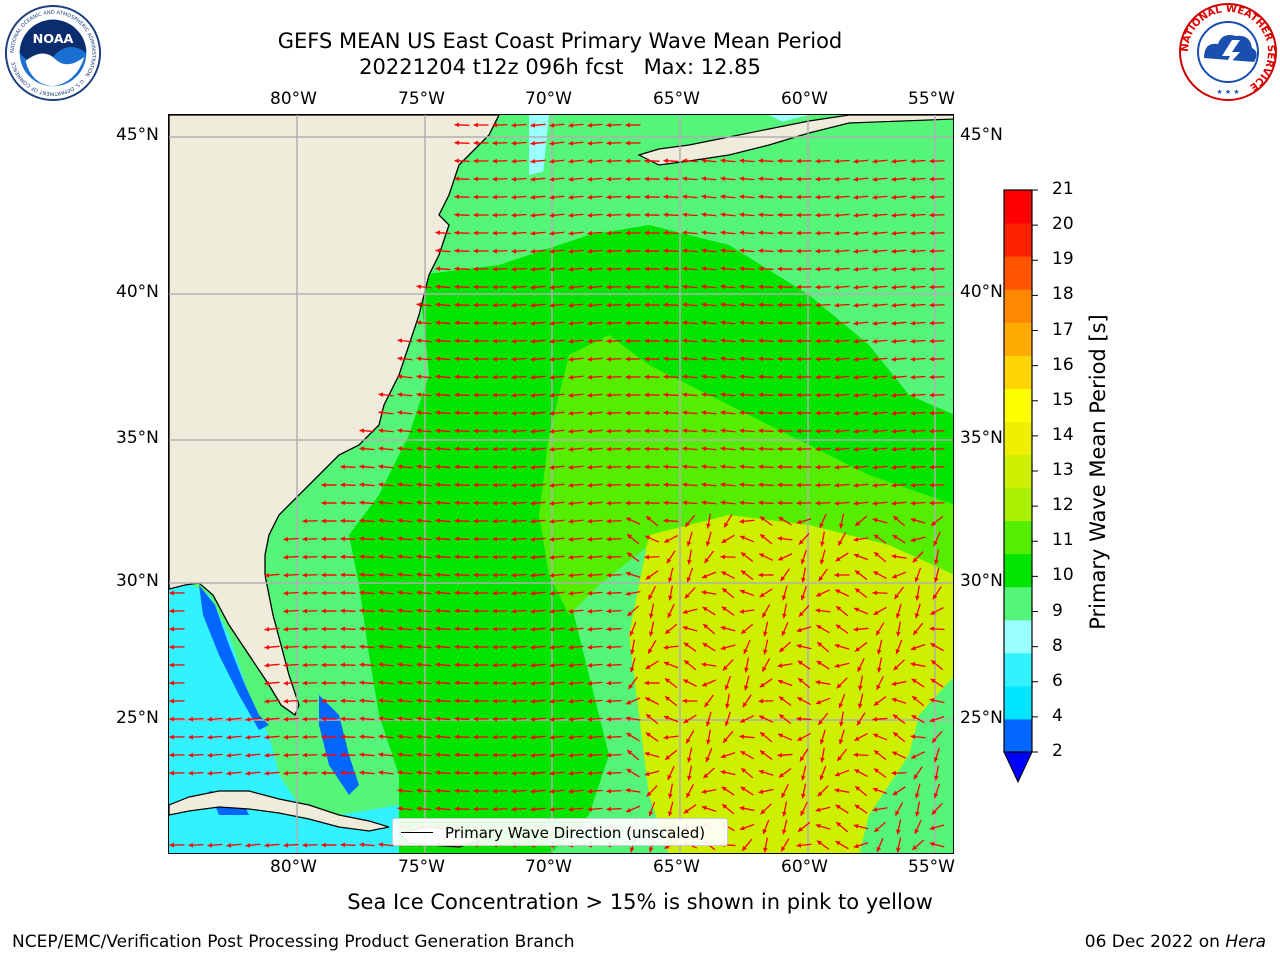  Describe the element at coordinates (548, 867) in the screenshot. I see `lon-tick-label-bottom: 70°W` at that location.